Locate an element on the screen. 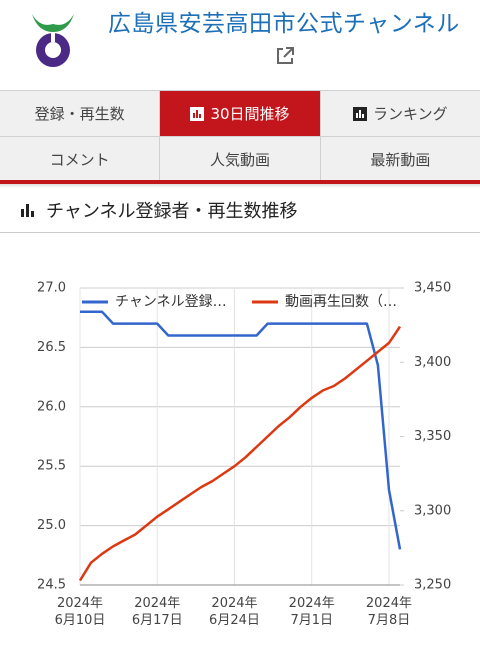  tab-label: 最新動画 is located at coordinates (400, 160).